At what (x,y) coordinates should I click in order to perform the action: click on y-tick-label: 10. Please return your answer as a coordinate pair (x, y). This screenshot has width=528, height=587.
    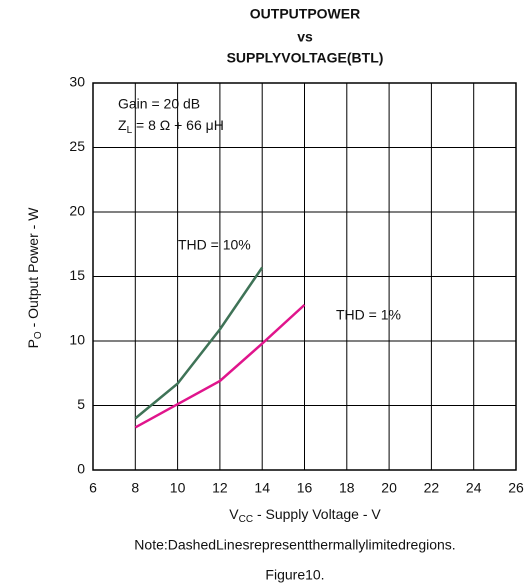
    Looking at the image, I should click on (77, 340).